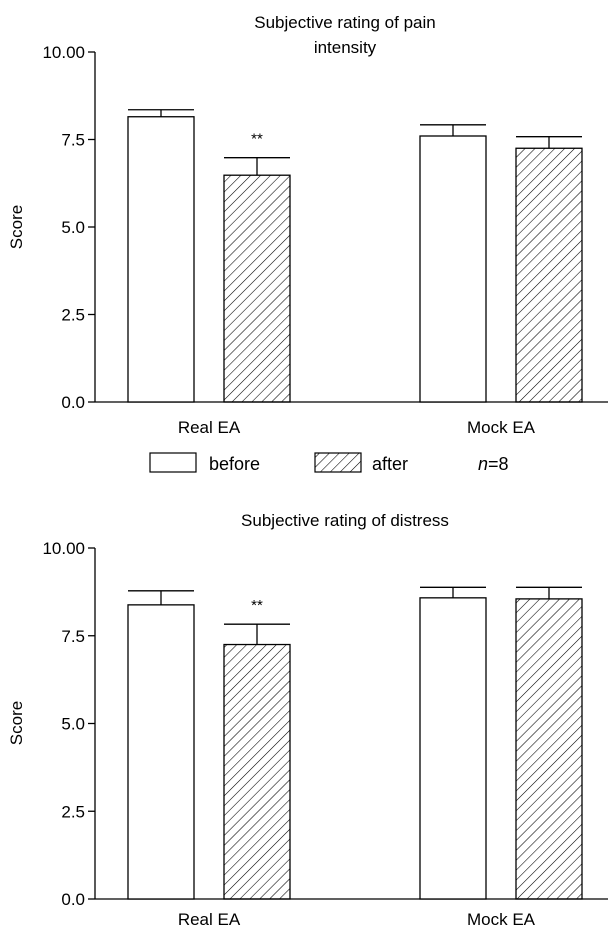 The width and height of the screenshot is (611, 929). What do you see at coordinates (344, 22) in the screenshot?
I see `chart-title: Subjective rating of pain` at bounding box center [344, 22].